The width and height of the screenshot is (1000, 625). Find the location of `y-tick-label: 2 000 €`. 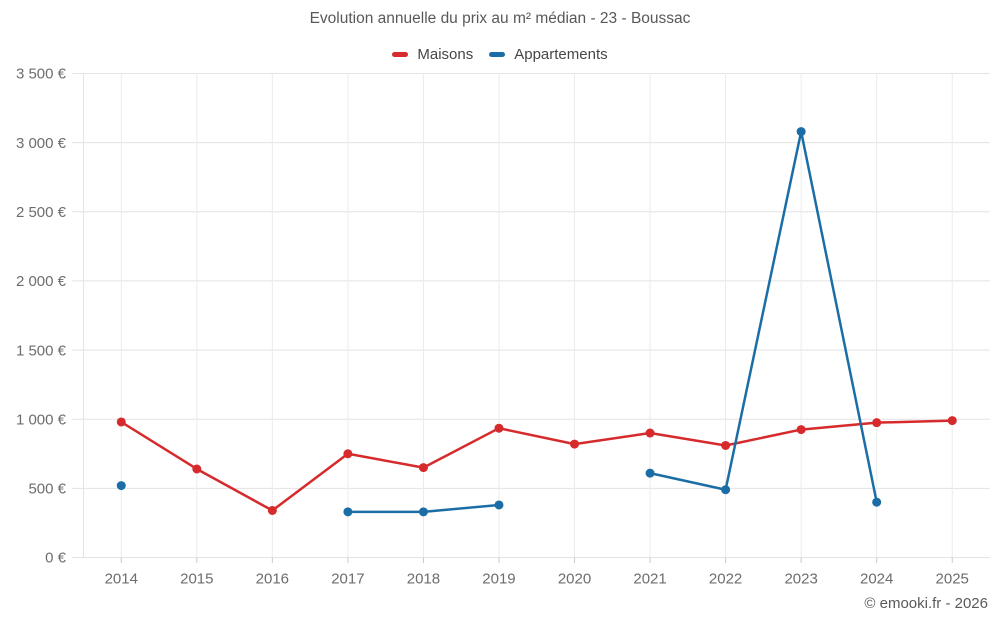

y-tick-label: 2 000 € is located at coordinates (41, 281).